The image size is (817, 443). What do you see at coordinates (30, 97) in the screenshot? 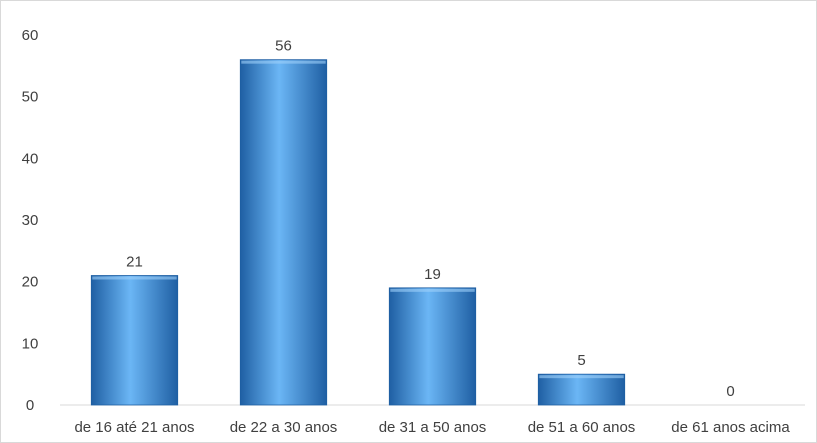
I see `y-tick-label: 50` at bounding box center [30, 97].